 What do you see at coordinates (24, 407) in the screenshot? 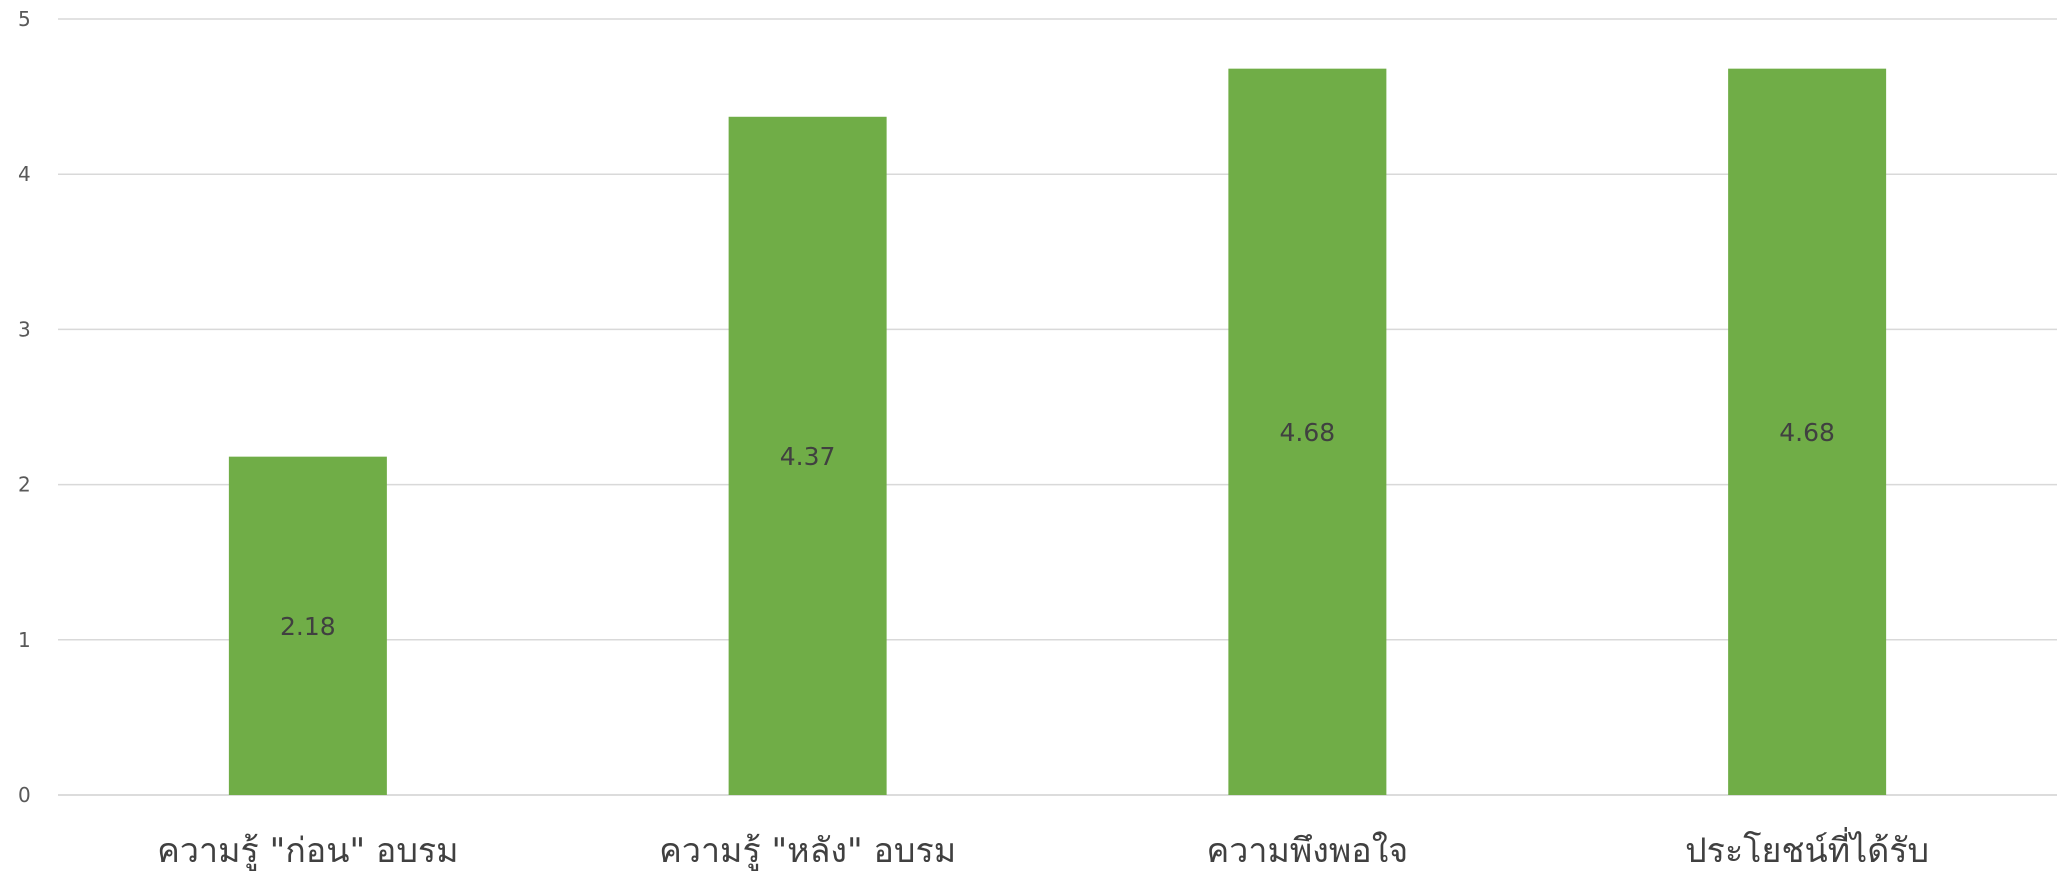
I see `y-axis-ticks: 0 1 2 3 4 5` at bounding box center [24, 407].